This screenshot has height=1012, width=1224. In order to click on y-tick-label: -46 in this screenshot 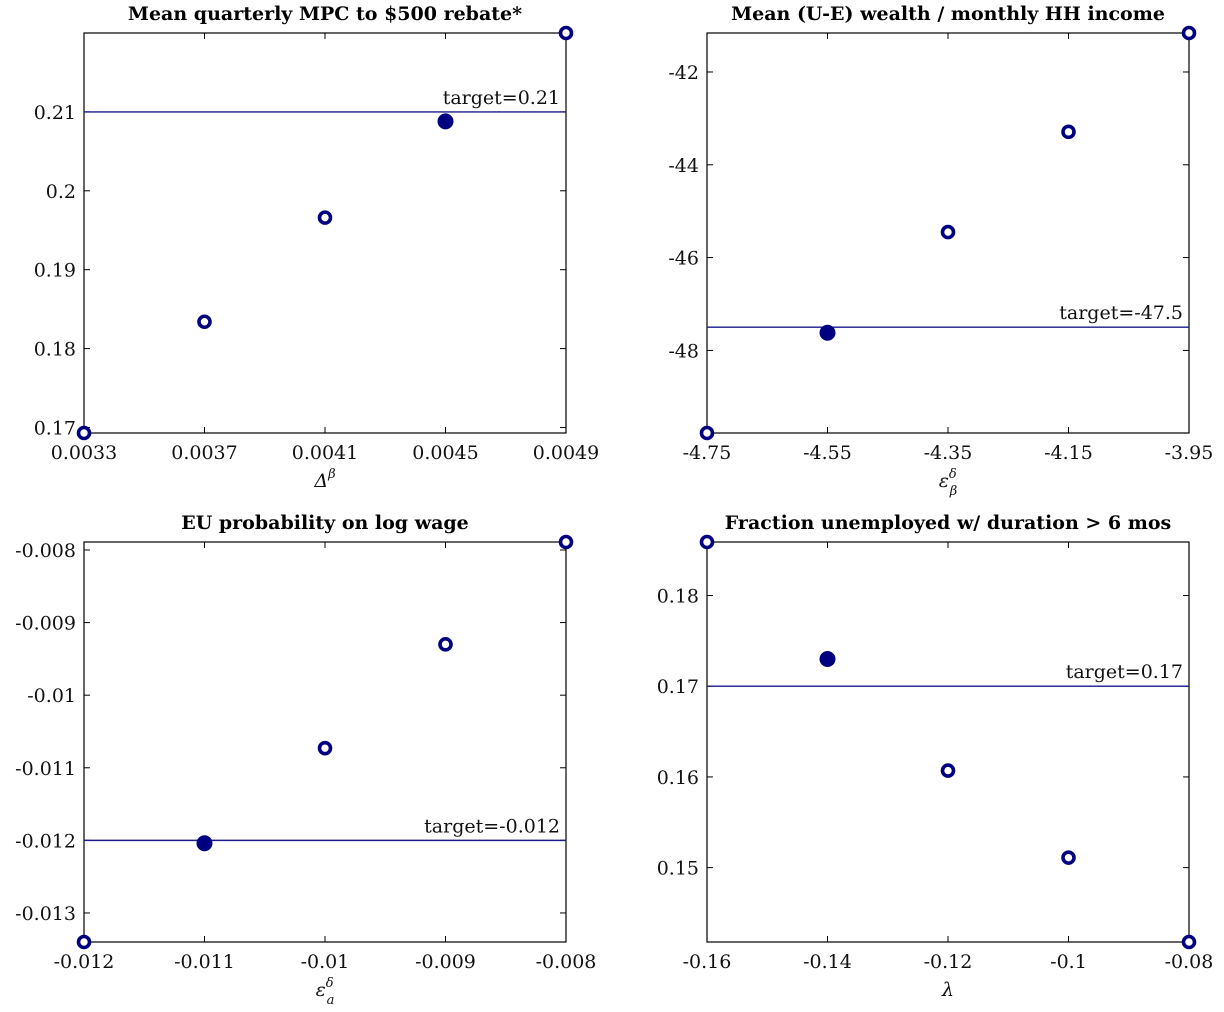, I will do `click(683, 259)`.